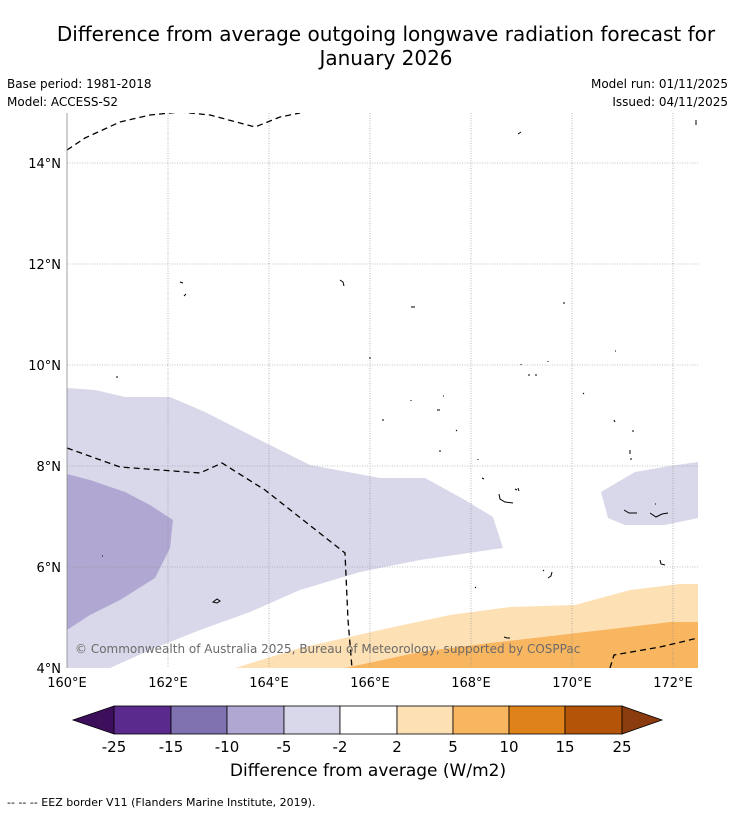 The image size is (736, 816). I want to click on colorbar-label: -25, so click(114, 747).